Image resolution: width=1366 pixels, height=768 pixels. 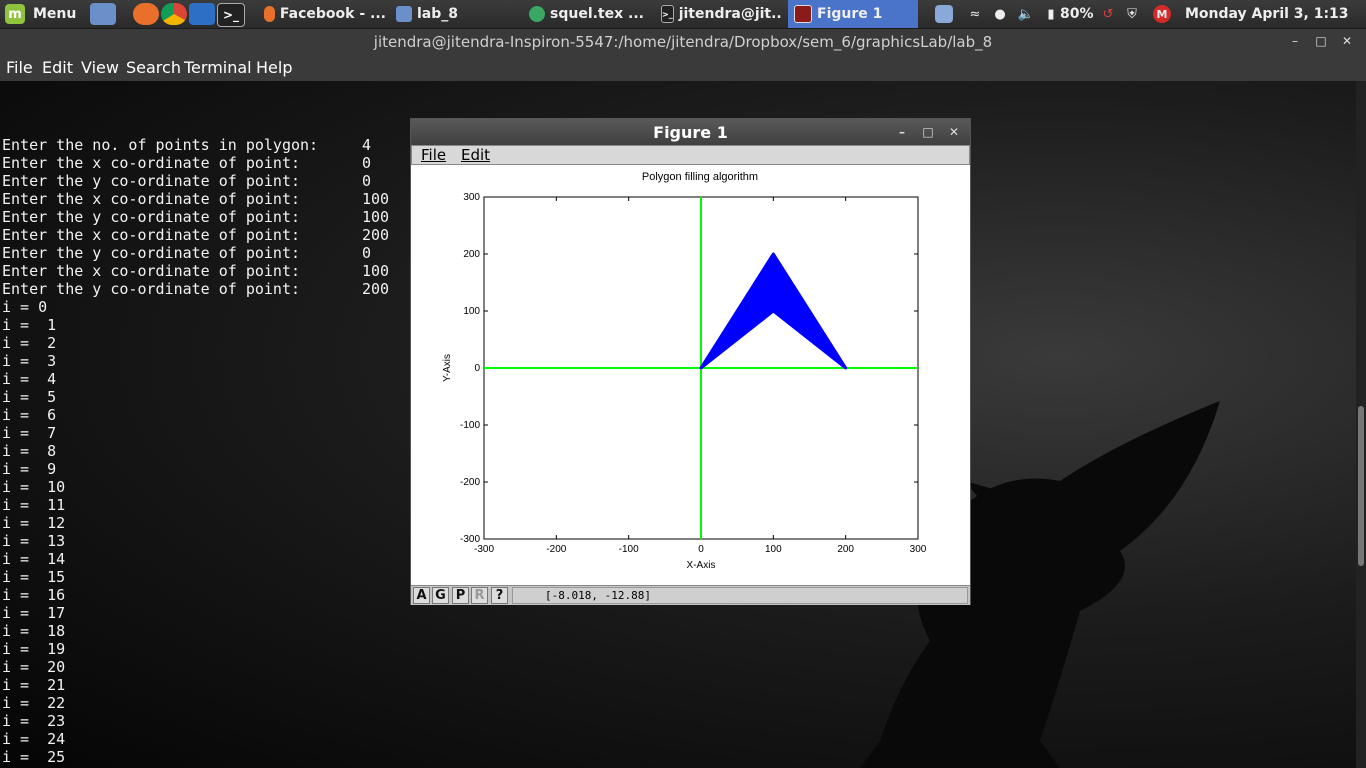 I want to click on reset-button: R, so click(x=479, y=595).